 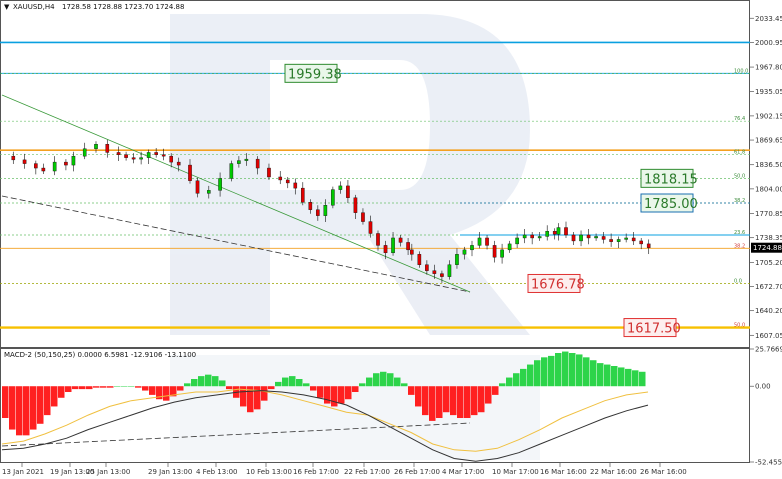 What do you see at coordinates (463, 472) in the screenshot?
I see `x-tick-label: 4 Mar 17:00` at bounding box center [463, 472].